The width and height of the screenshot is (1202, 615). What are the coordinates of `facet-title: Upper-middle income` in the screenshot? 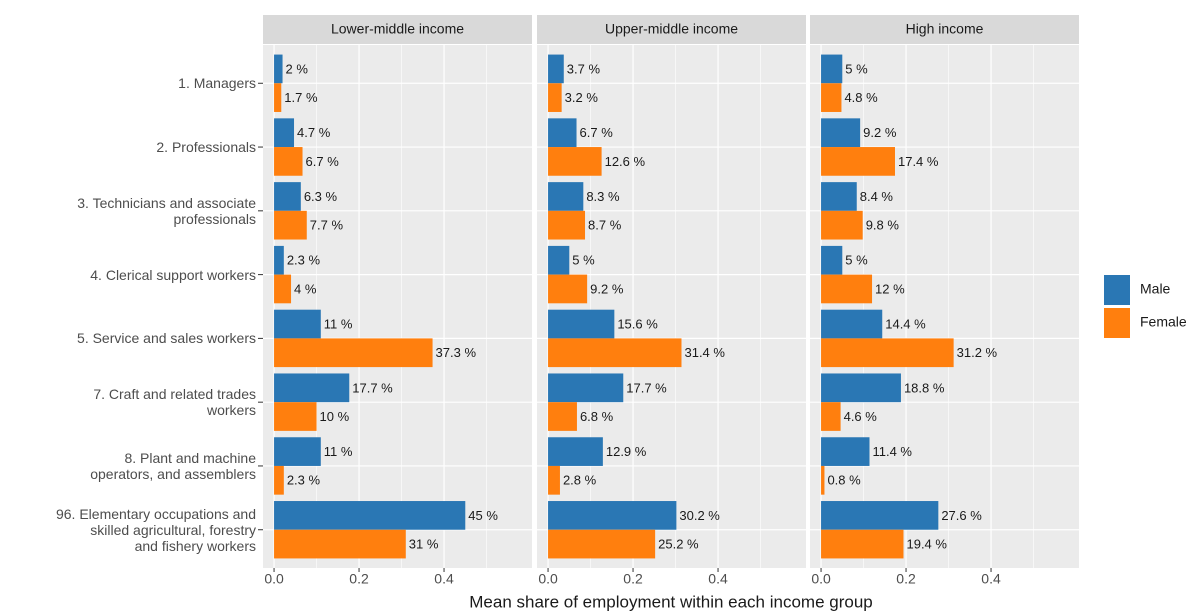 It's located at (671, 29).